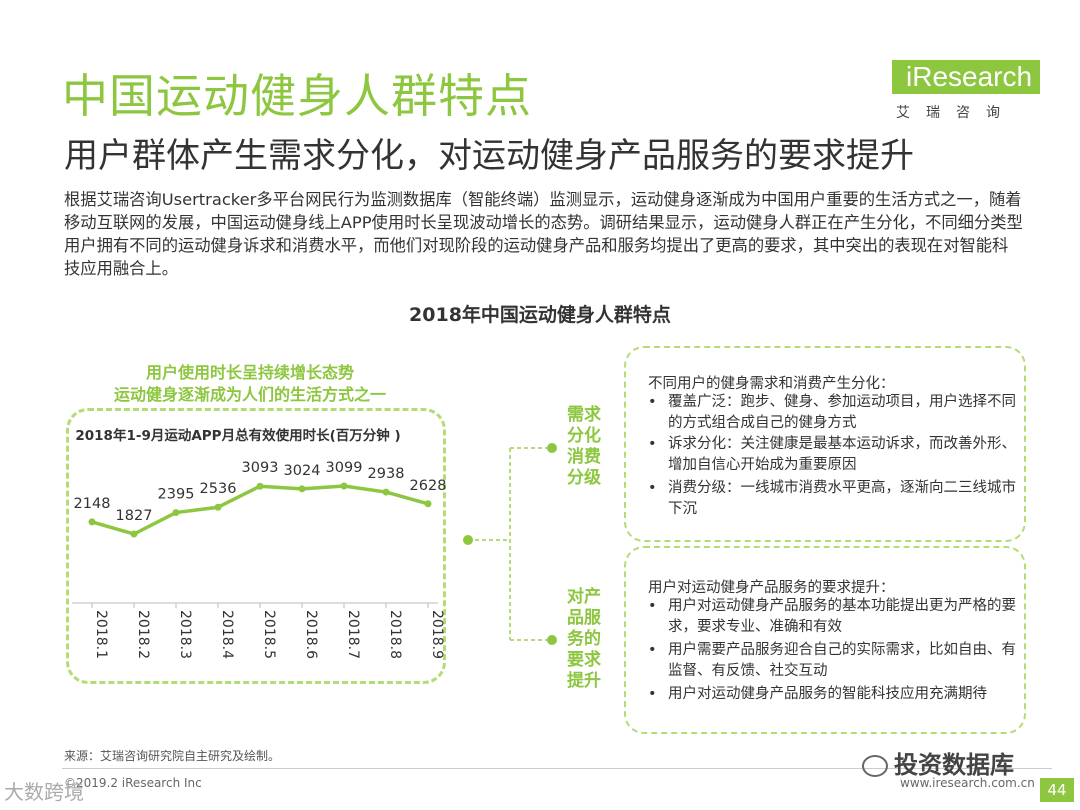 The height and width of the screenshot is (810, 1080). I want to click on x-tick-label: 2018.9, so click(437, 634).